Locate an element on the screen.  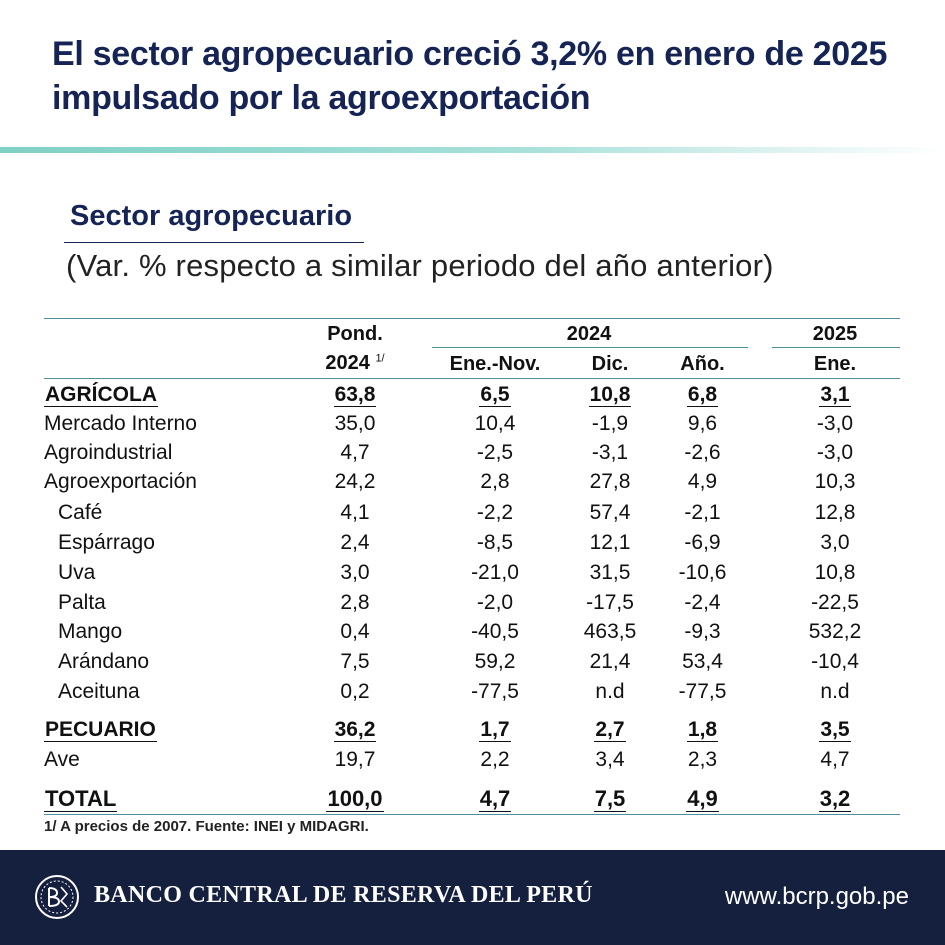
row-label: Palta is located at coordinates (82, 602).